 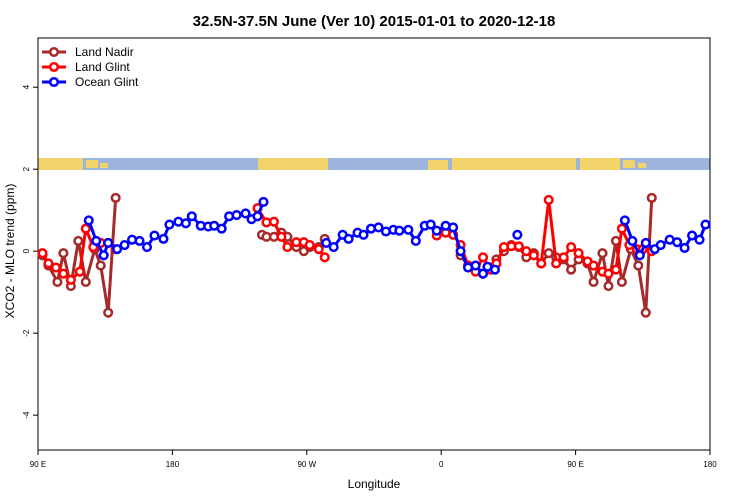 I want to click on legend-label: Ocean Glint, so click(x=107, y=82).